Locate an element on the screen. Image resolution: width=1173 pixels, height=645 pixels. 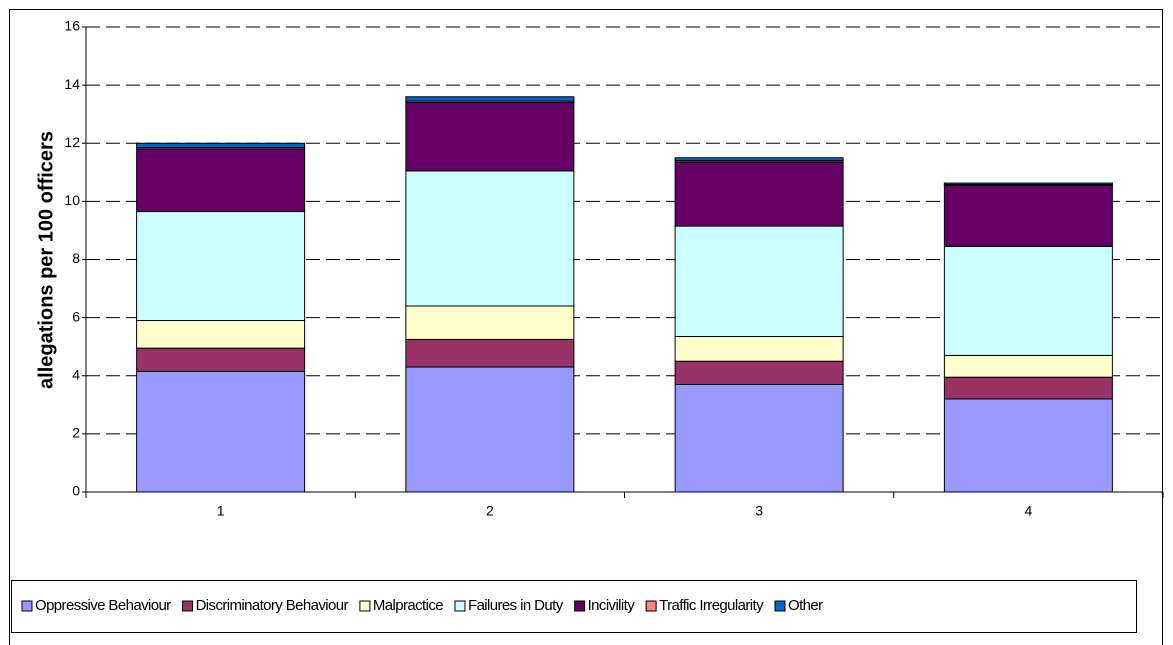
y-tick-label: 12 is located at coordinates (72, 142).